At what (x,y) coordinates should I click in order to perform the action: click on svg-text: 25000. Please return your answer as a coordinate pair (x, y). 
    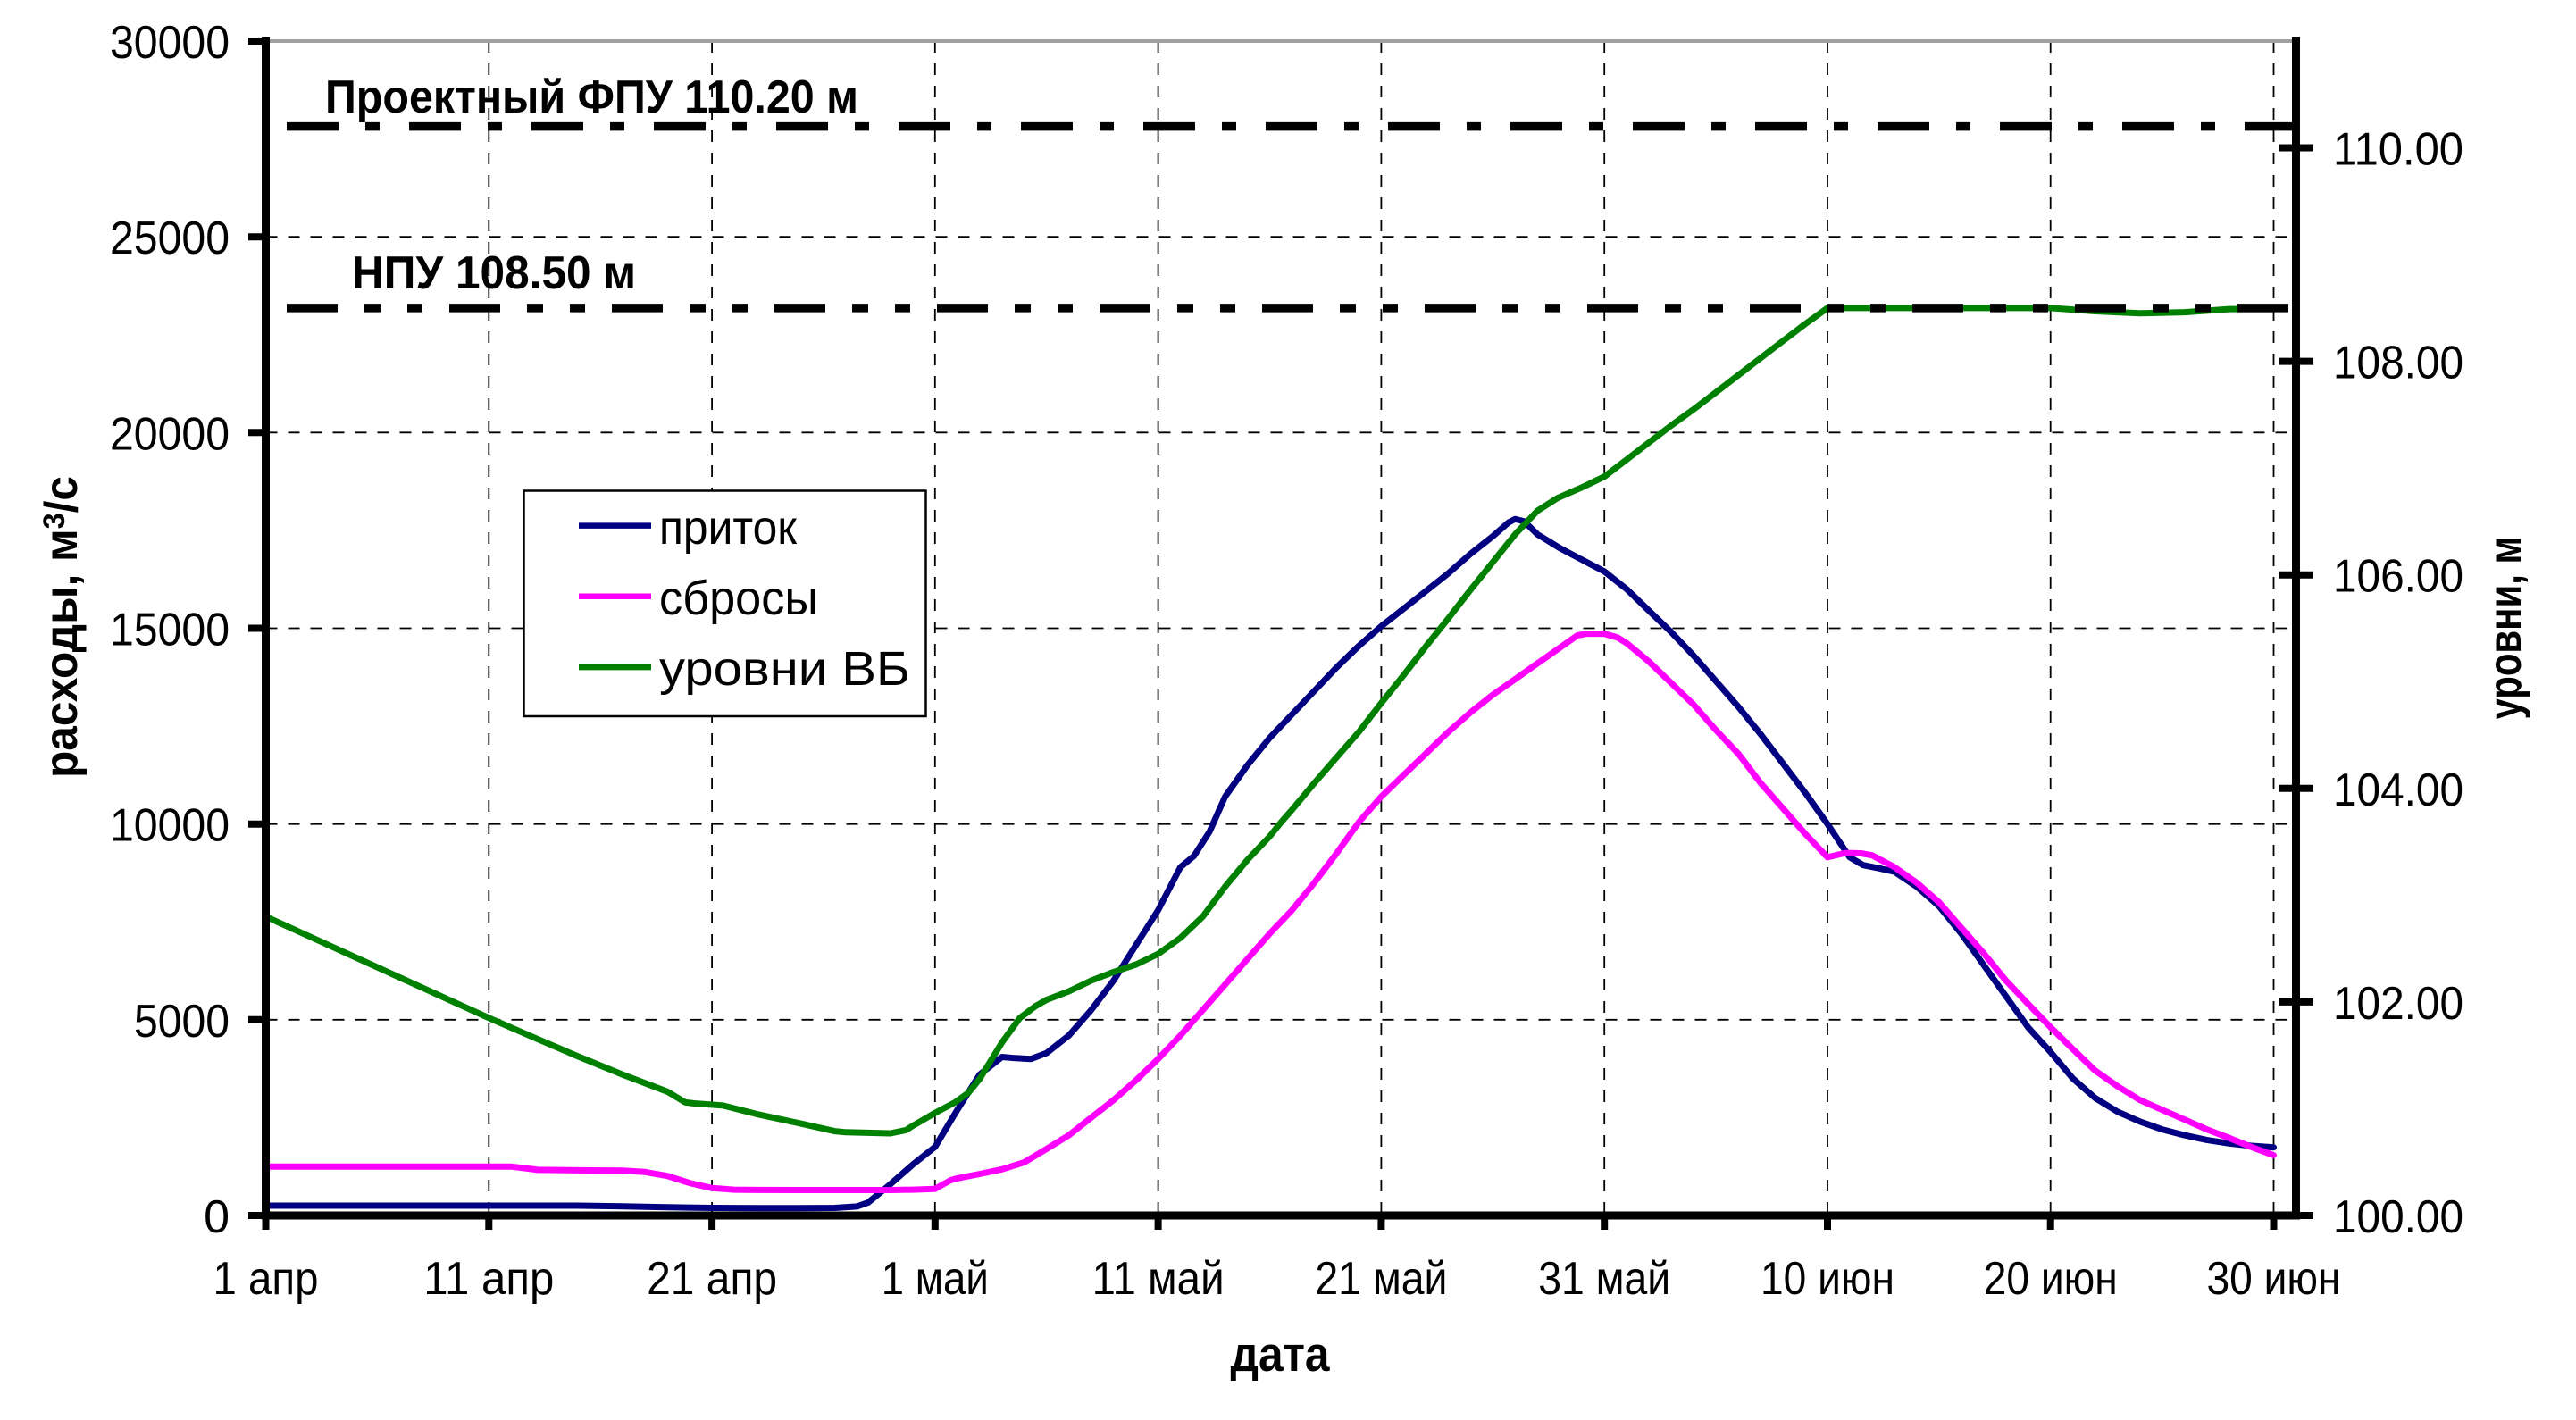
    Looking at the image, I should click on (170, 238).